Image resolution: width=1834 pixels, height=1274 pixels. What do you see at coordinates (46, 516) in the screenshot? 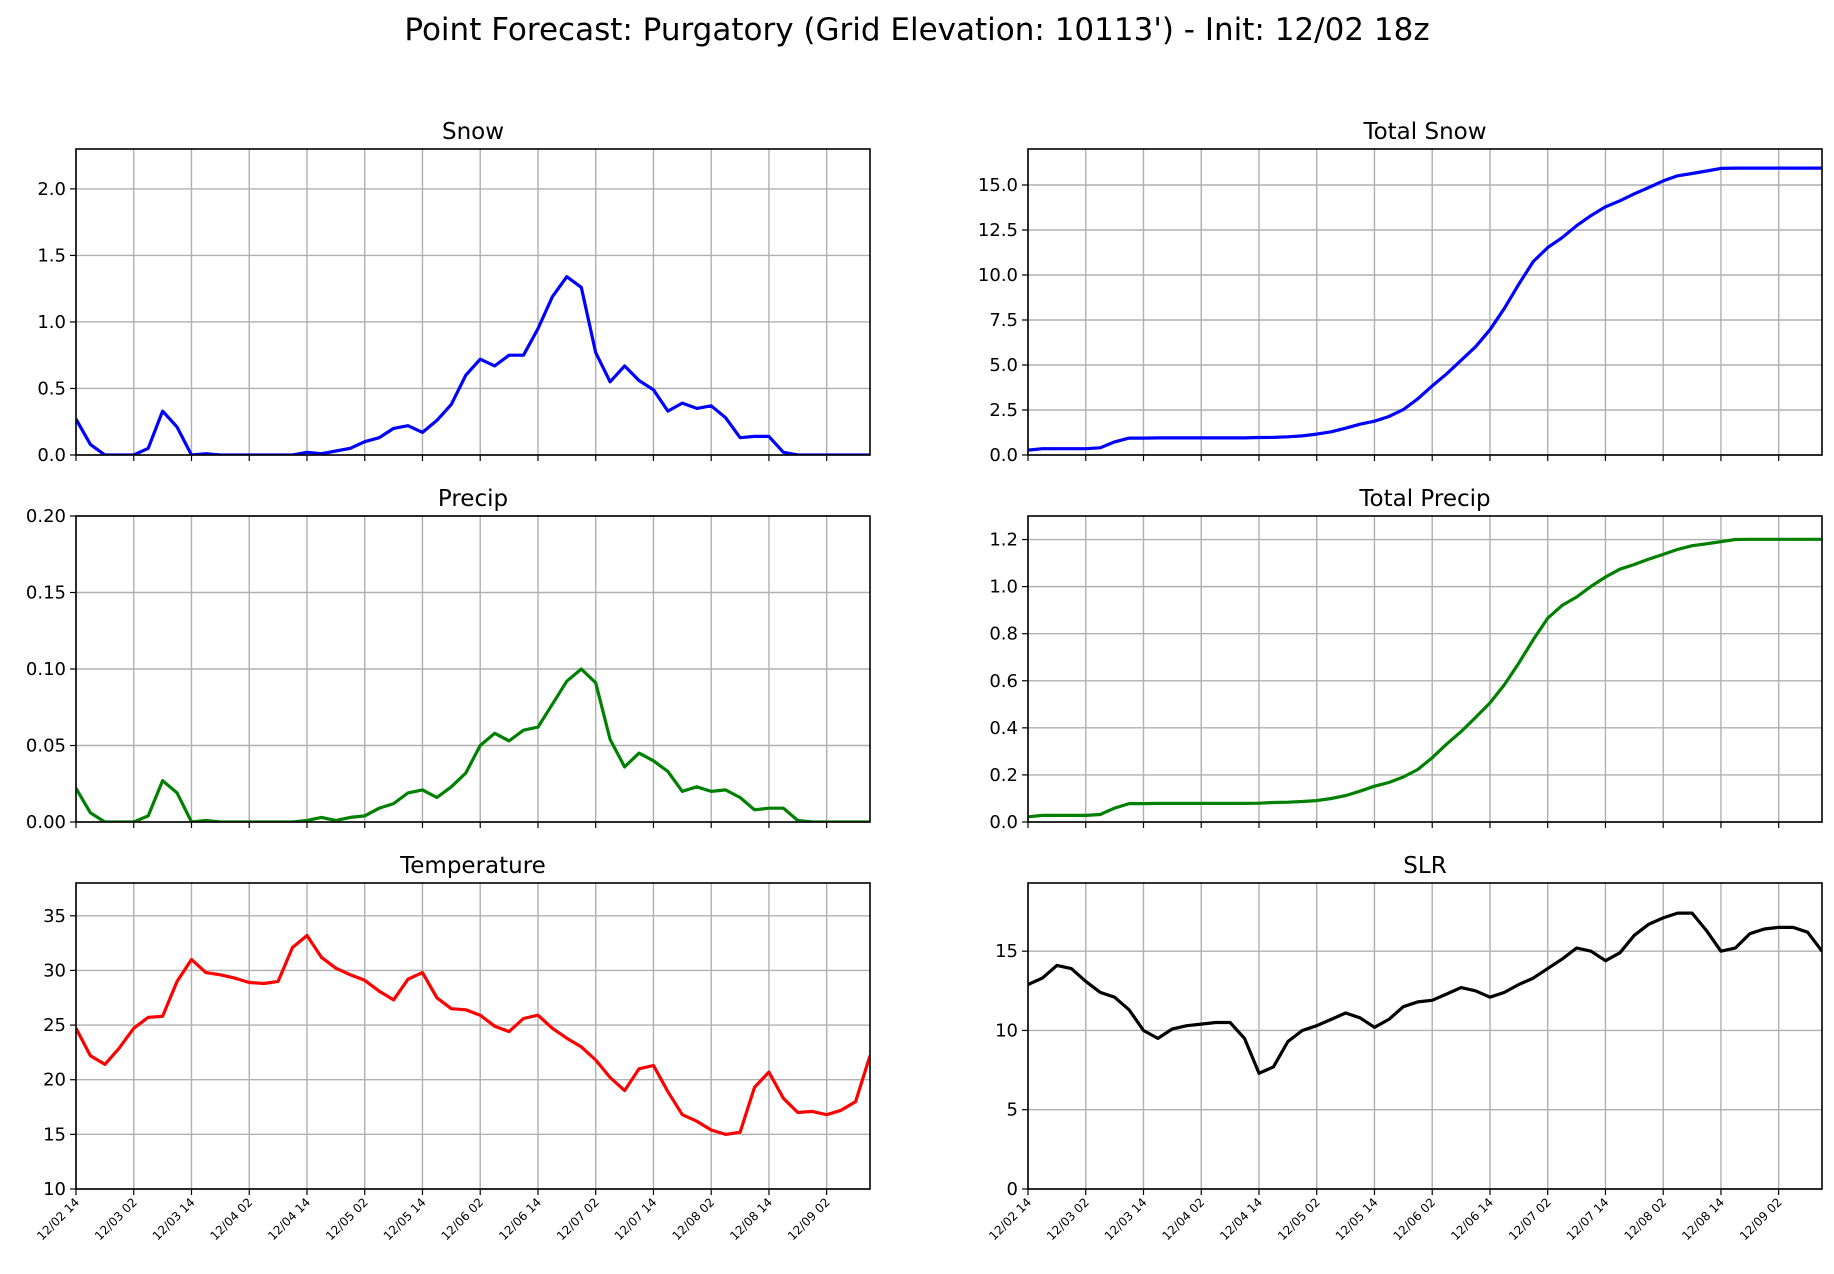
I see `y-tick-label: 0.20` at bounding box center [46, 516].